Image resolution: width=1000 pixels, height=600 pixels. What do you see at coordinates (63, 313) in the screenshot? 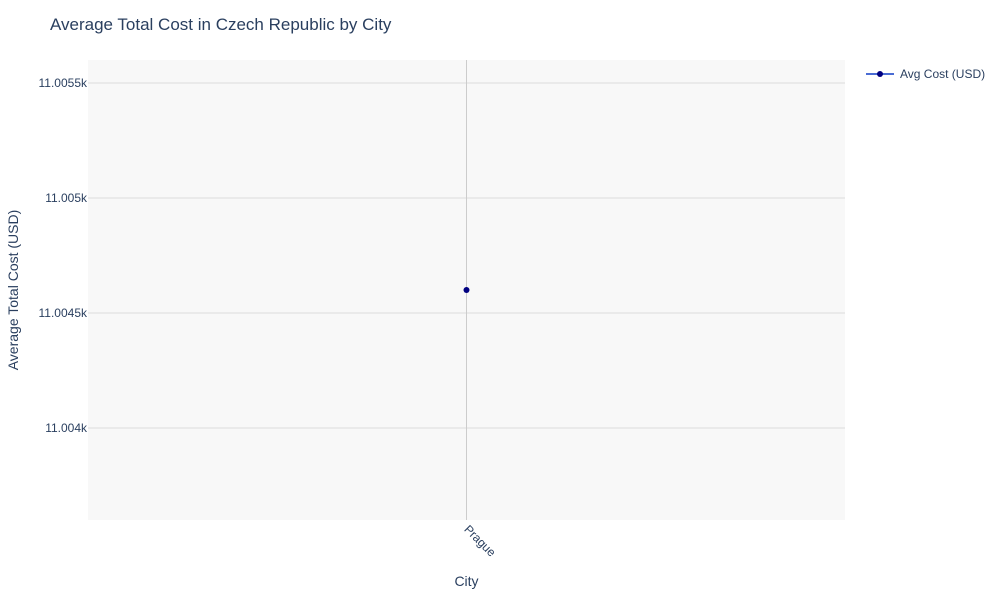
I see `y-tick-label: 11.0045k` at bounding box center [63, 313].